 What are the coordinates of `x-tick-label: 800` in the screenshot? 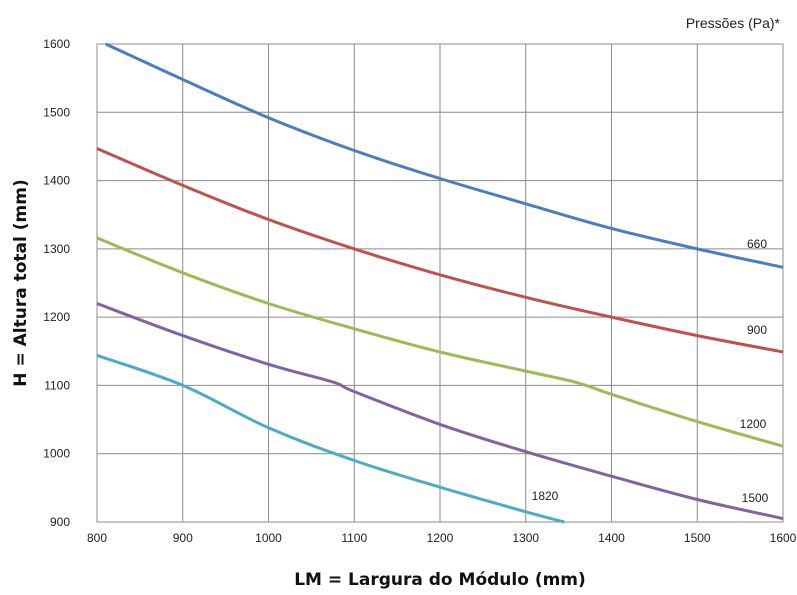 It's located at (97, 538).